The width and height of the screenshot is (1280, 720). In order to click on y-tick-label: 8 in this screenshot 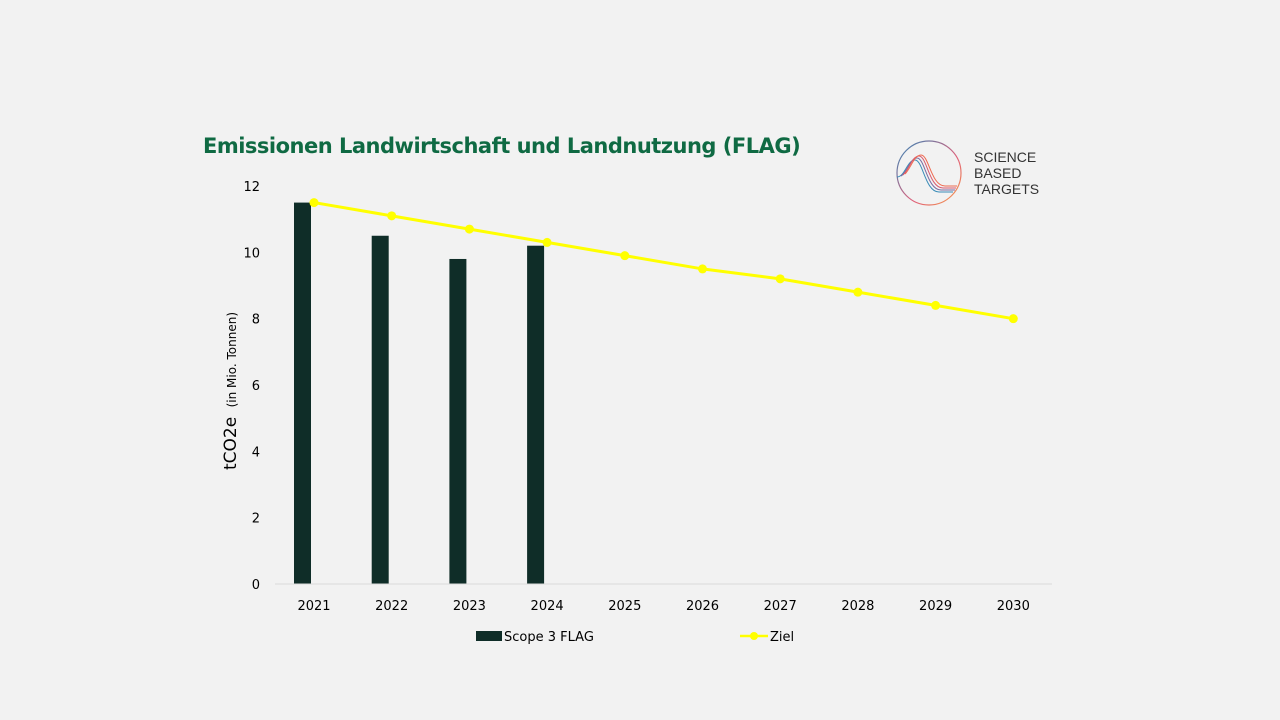, I will do `click(256, 320)`.